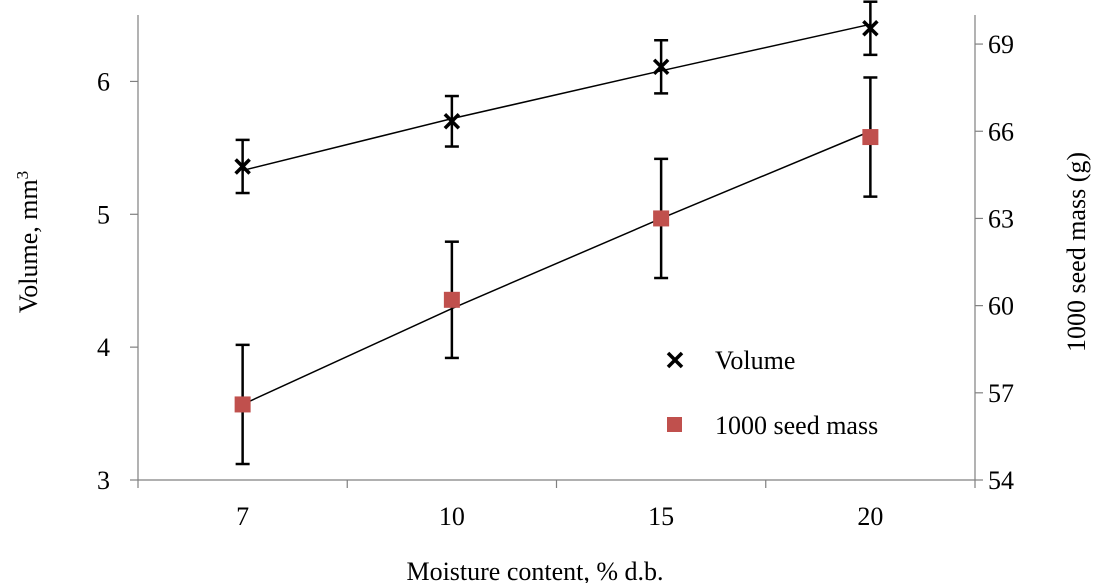  Describe the element at coordinates (755, 360) in the screenshot. I see `legend-label-volume: Volume` at that location.